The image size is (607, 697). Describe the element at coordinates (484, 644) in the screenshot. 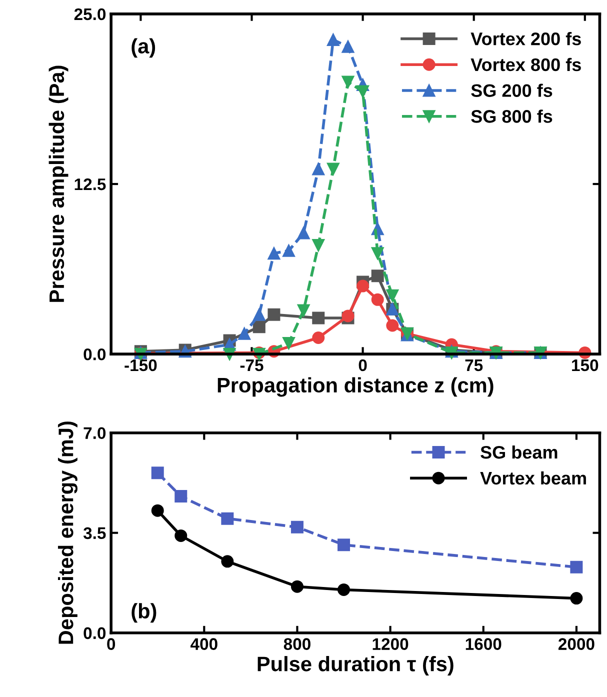

I see `x-tick-label: 1600` at that location.